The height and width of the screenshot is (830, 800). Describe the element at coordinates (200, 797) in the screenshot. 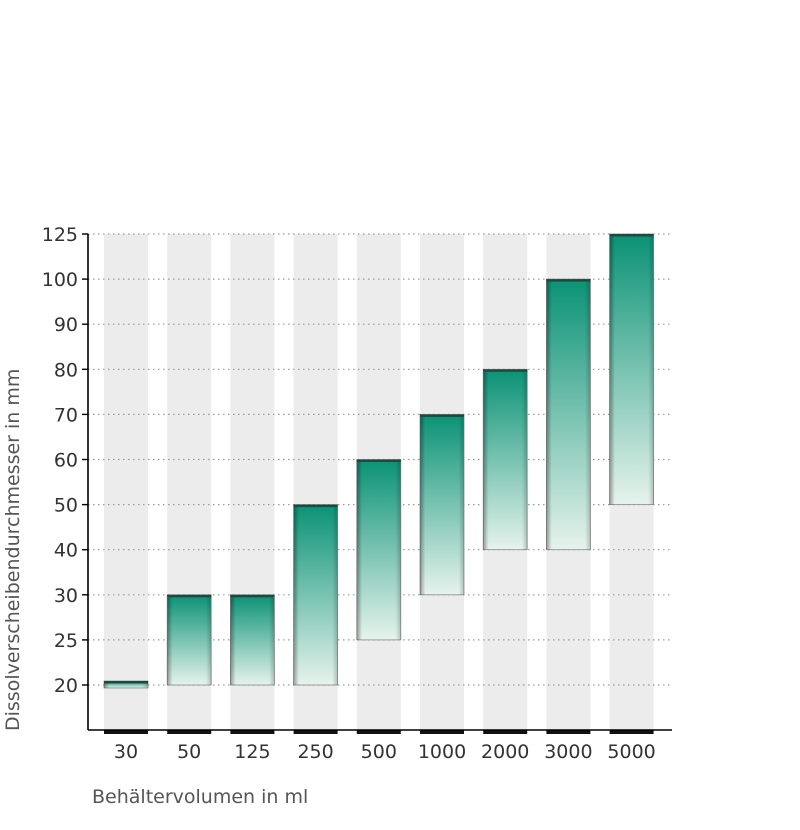

I see `x-axis-title: Behältervolumen in ml` at that location.